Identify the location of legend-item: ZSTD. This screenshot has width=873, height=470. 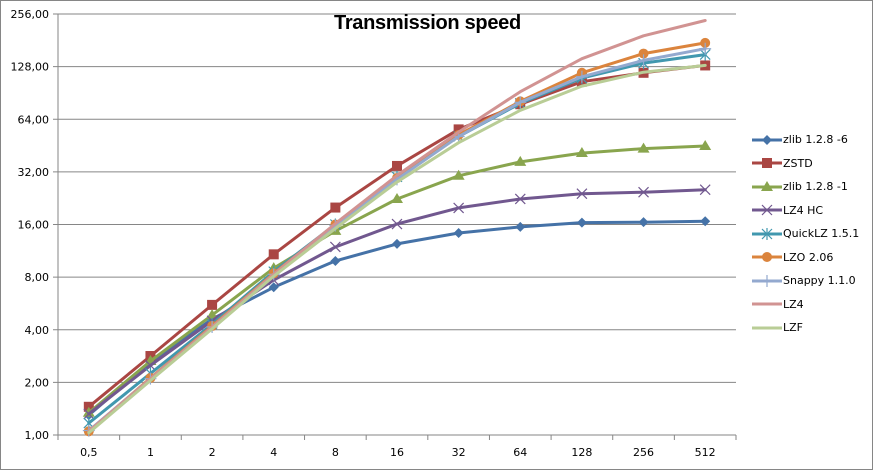
(811, 164).